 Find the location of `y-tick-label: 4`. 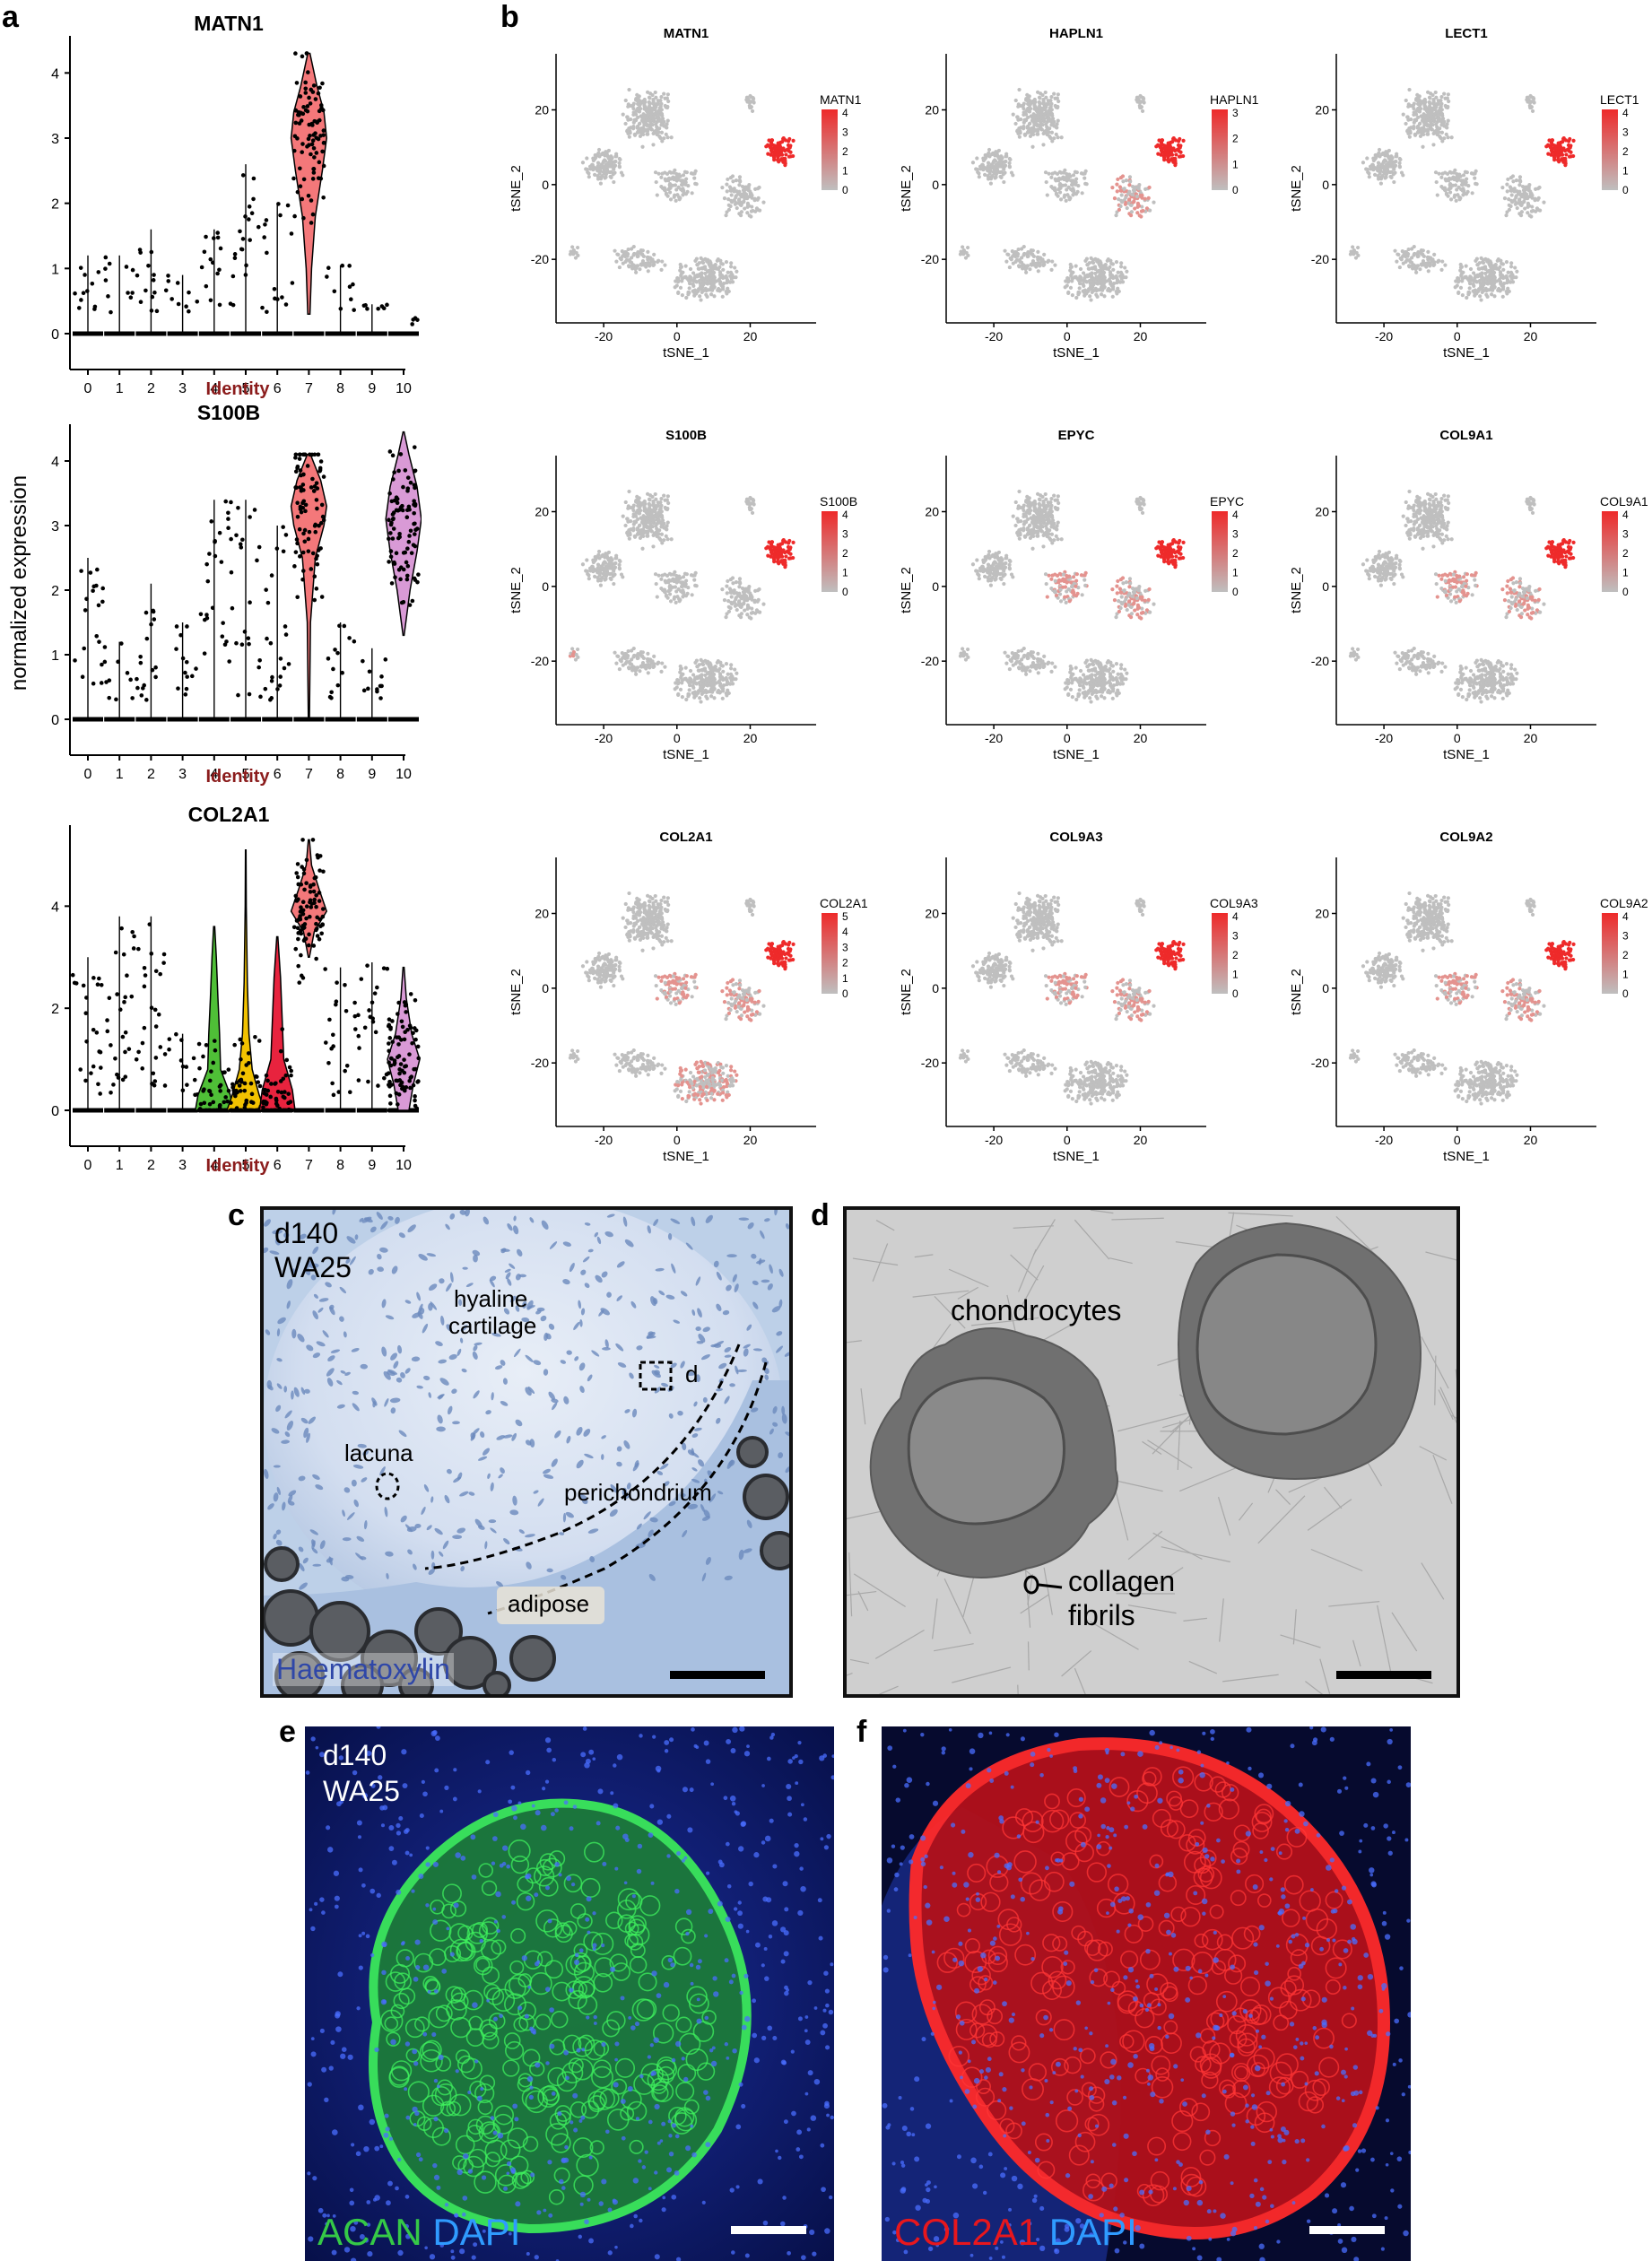

y-tick-label: 4 is located at coordinates (55, 462).